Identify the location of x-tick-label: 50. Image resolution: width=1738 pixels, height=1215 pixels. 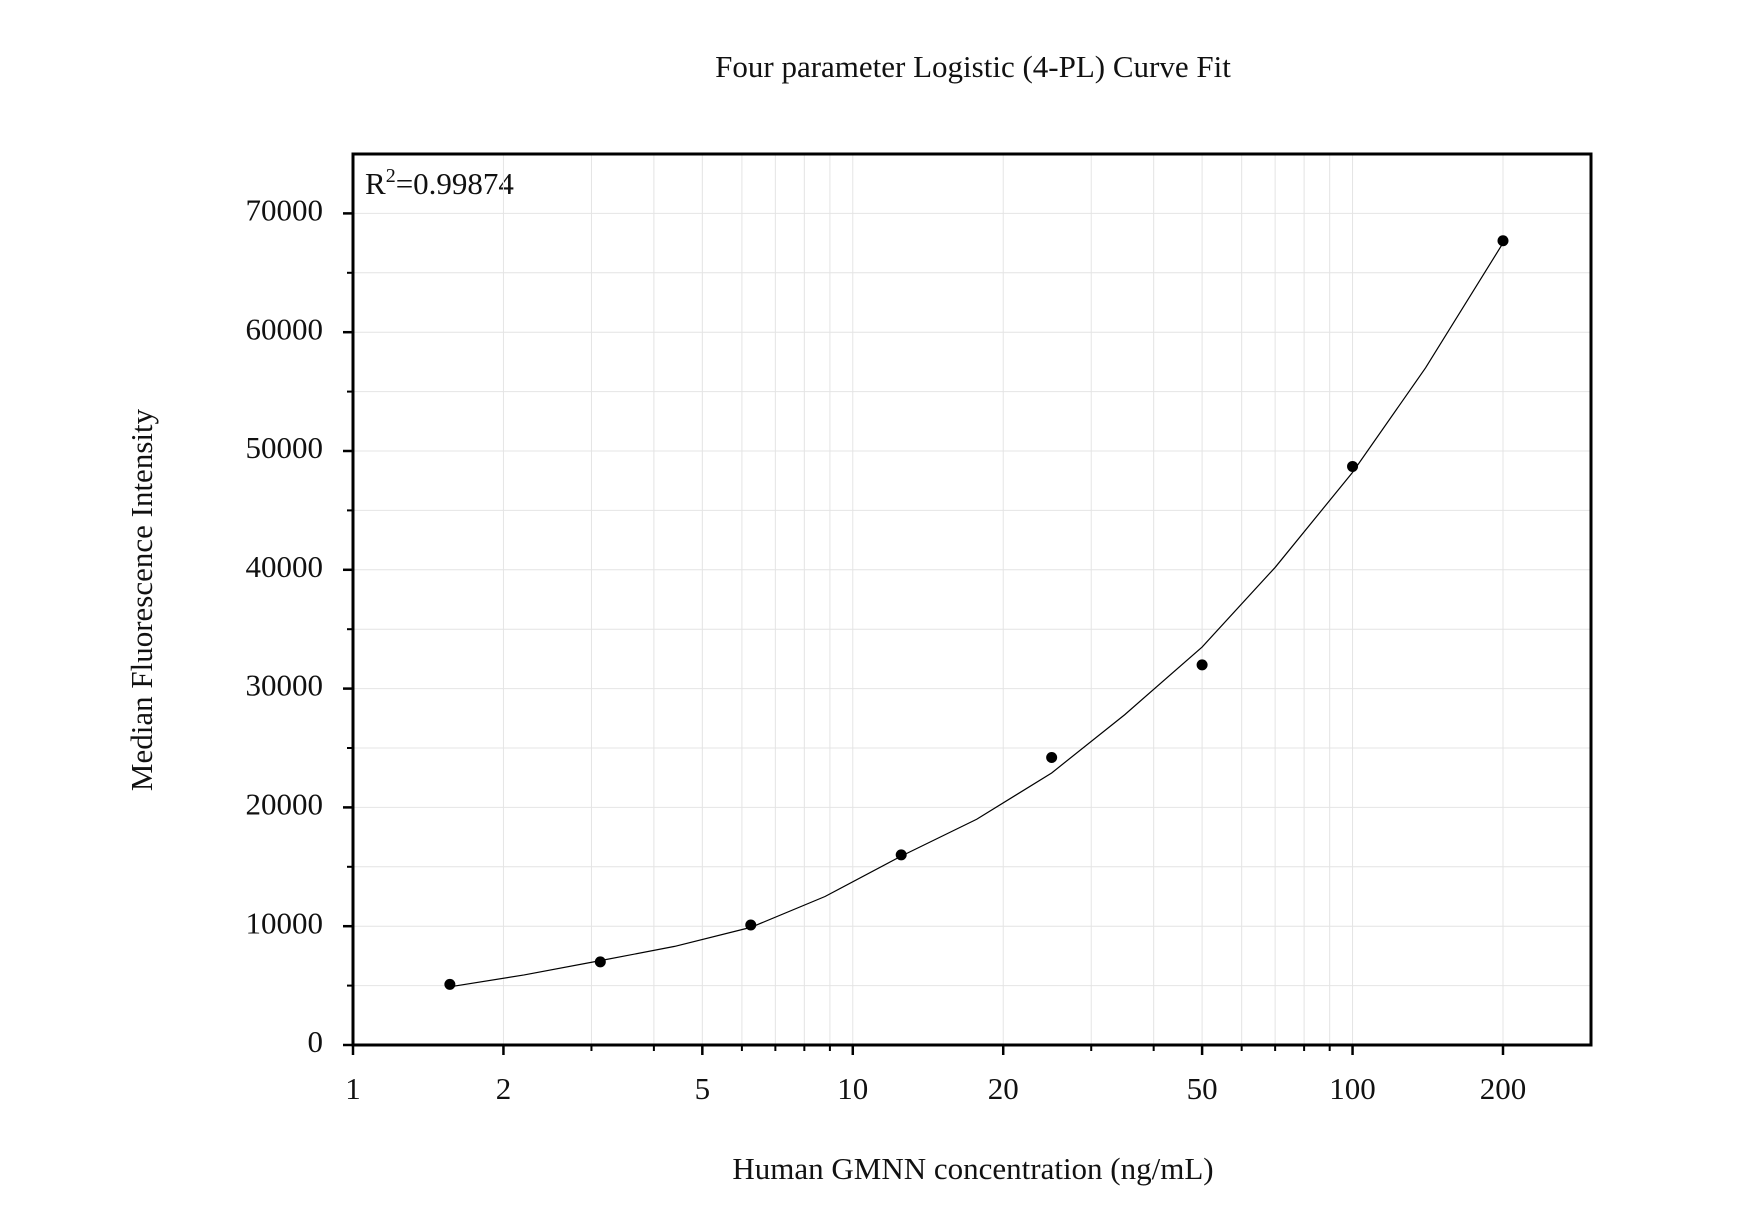
(1202, 1088).